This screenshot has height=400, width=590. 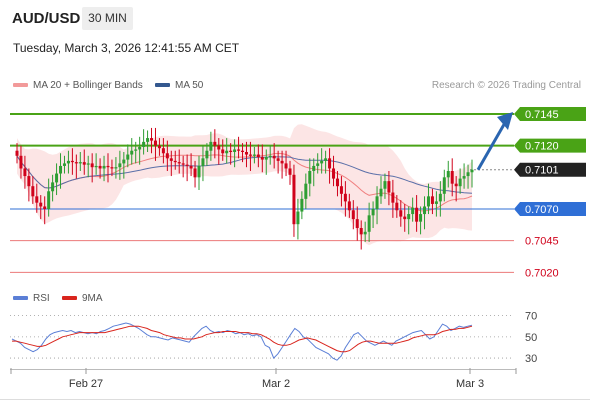 What do you see at coordinates (470, 384) in the screenshot?
I see `x-tick-label: Mar 3` at bounding box center [470, 384].